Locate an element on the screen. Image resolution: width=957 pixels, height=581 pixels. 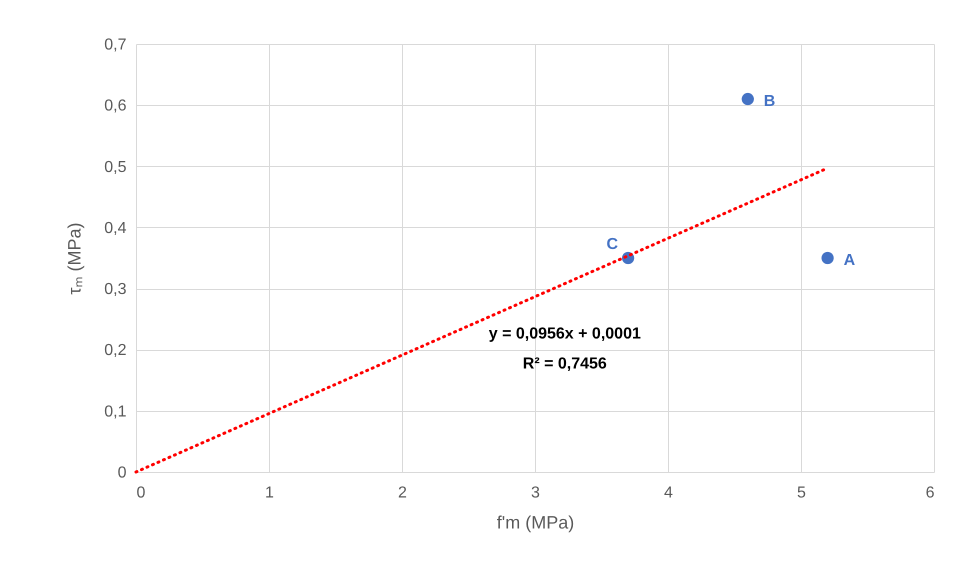
x-tick-label: 0 is located at coordinates (141, 493).